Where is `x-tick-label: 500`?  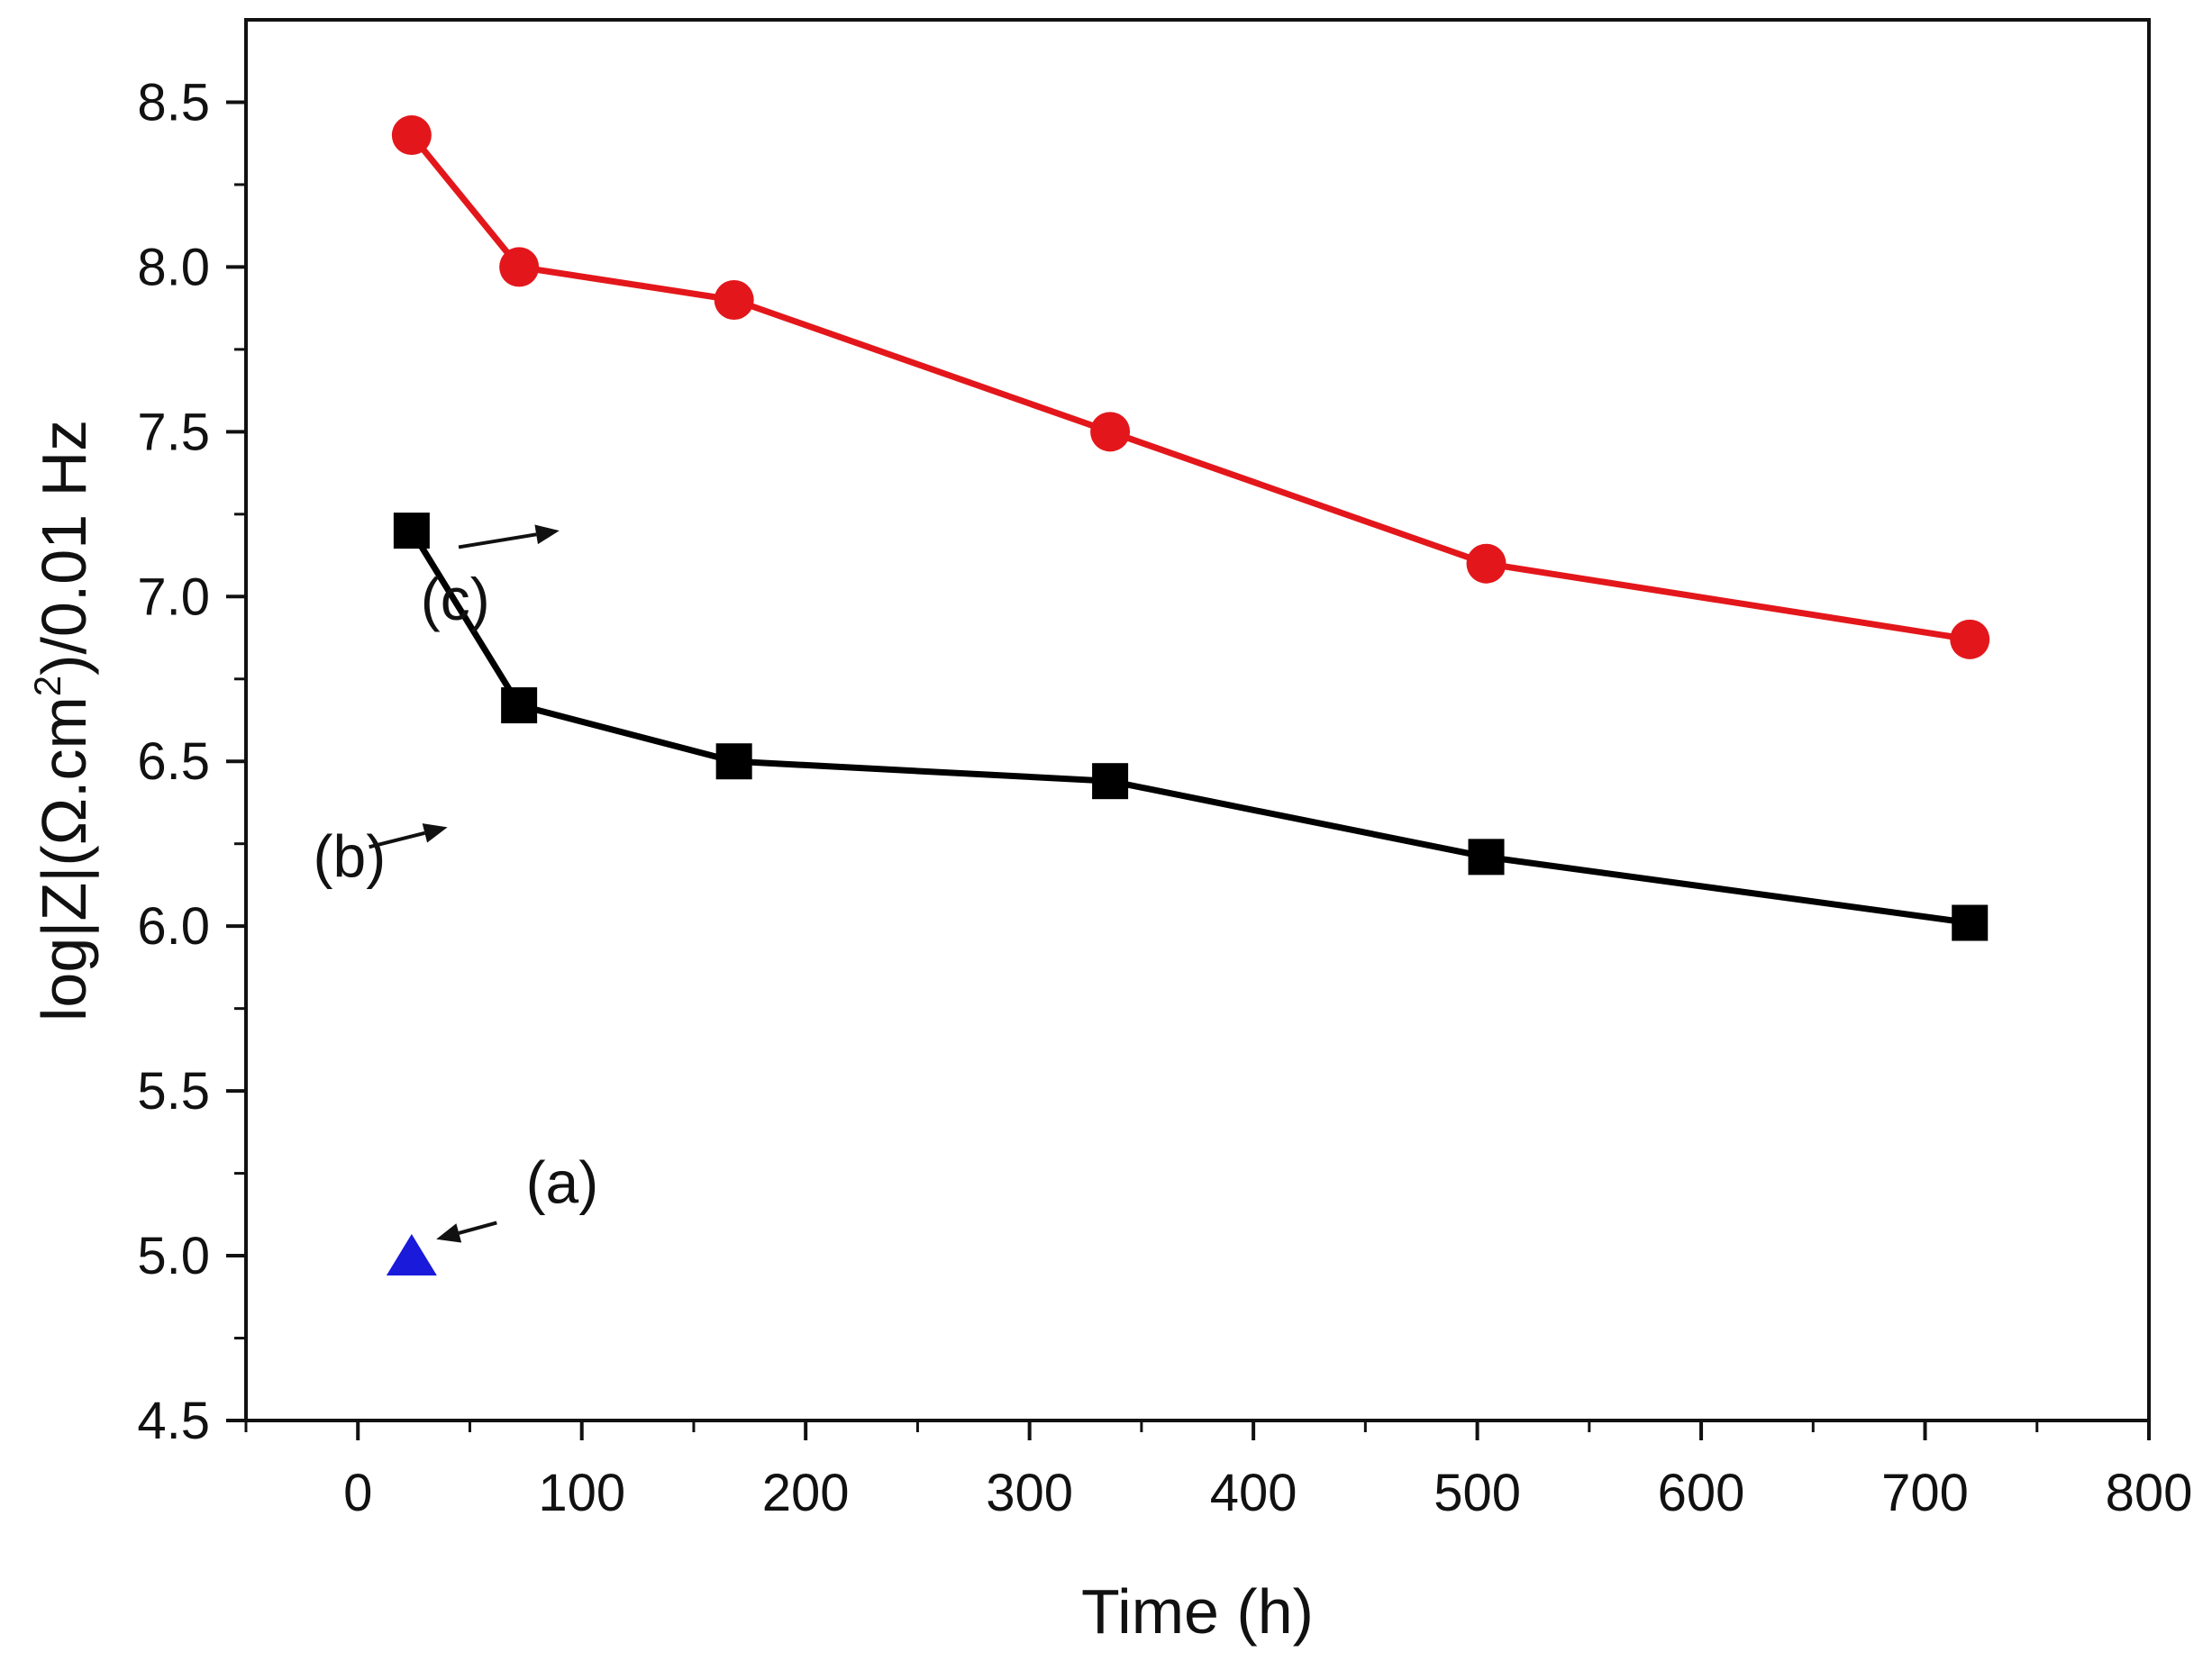
x-tick-label: 500 is located at coordinates (1477, 1493).